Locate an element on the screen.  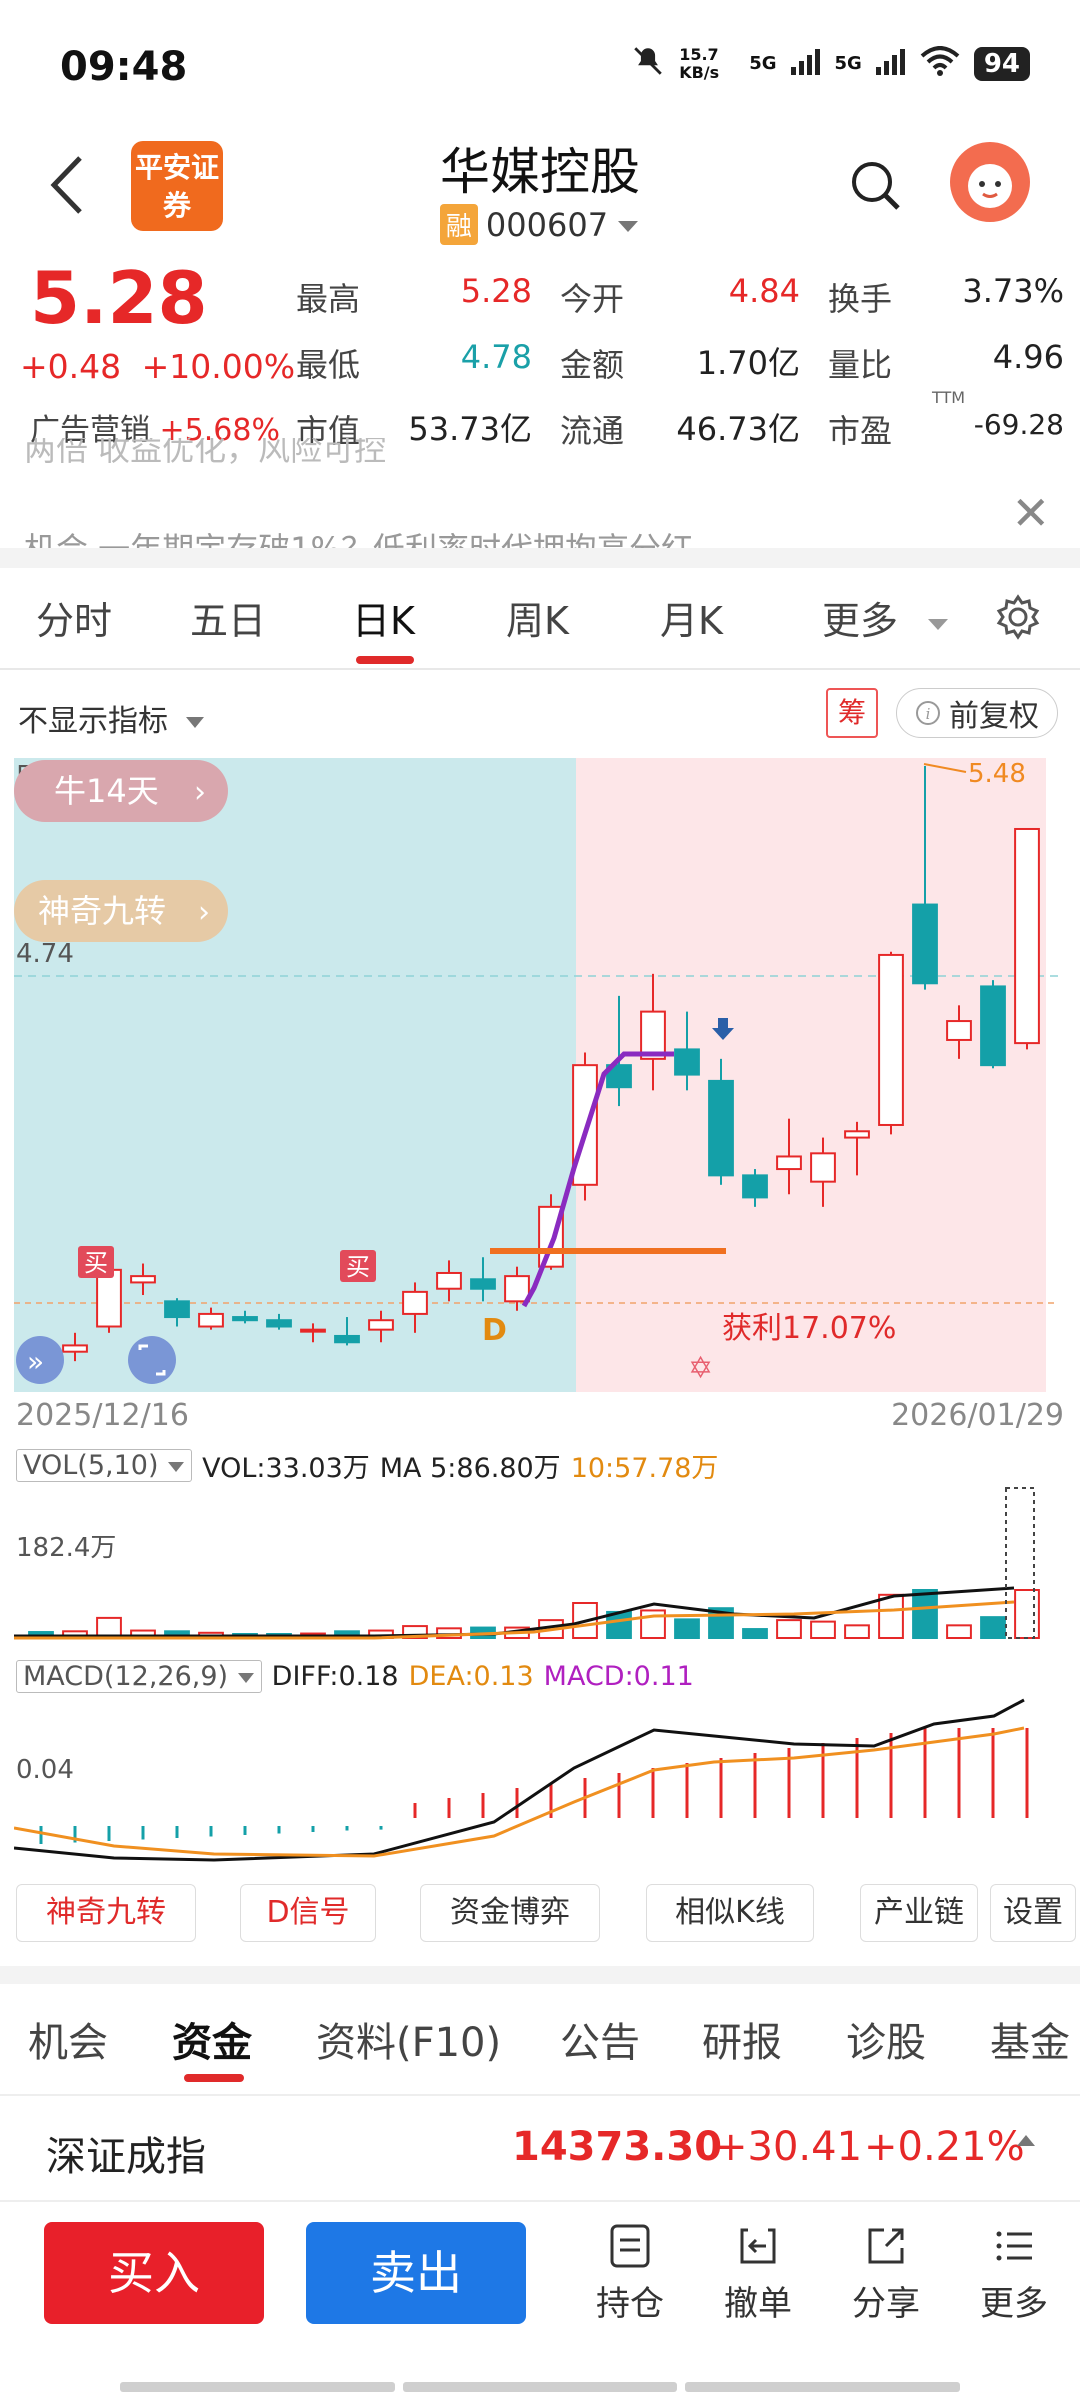
adjust-price-button: i 前复权 is located at coordinates (977, 713).